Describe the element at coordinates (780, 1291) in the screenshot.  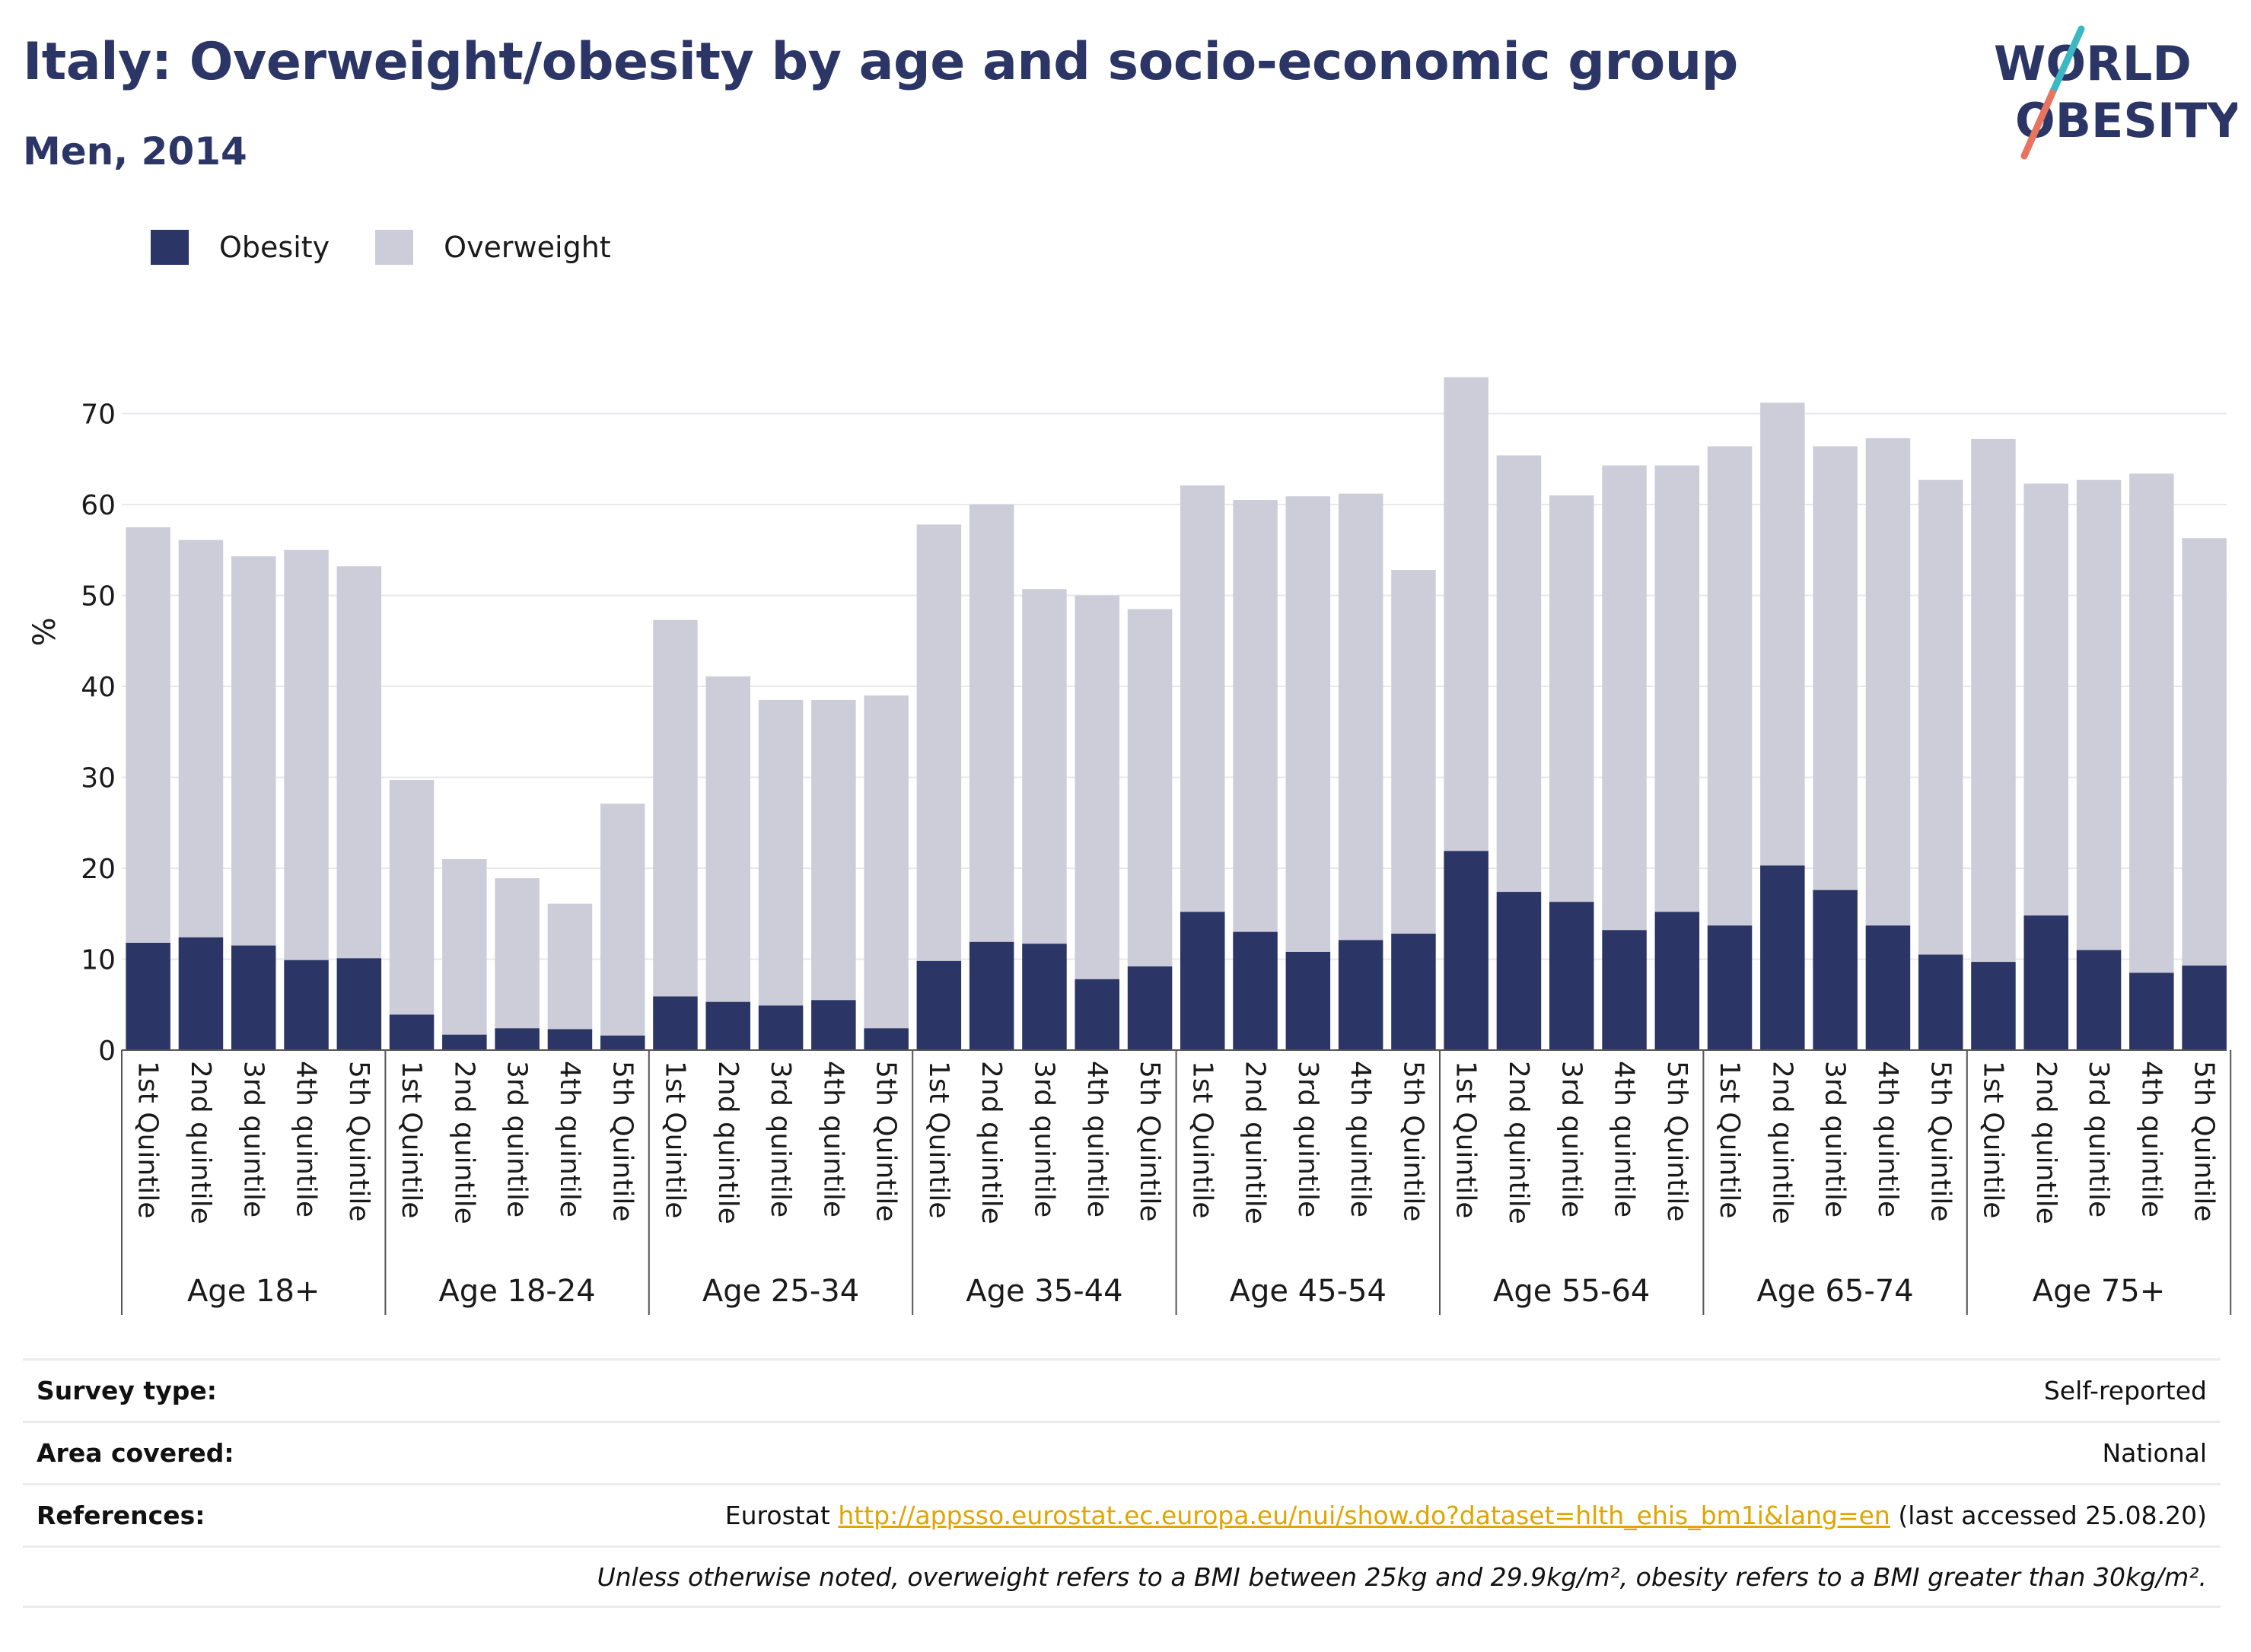
I see `x-group-label: Age 25-34` at that location.